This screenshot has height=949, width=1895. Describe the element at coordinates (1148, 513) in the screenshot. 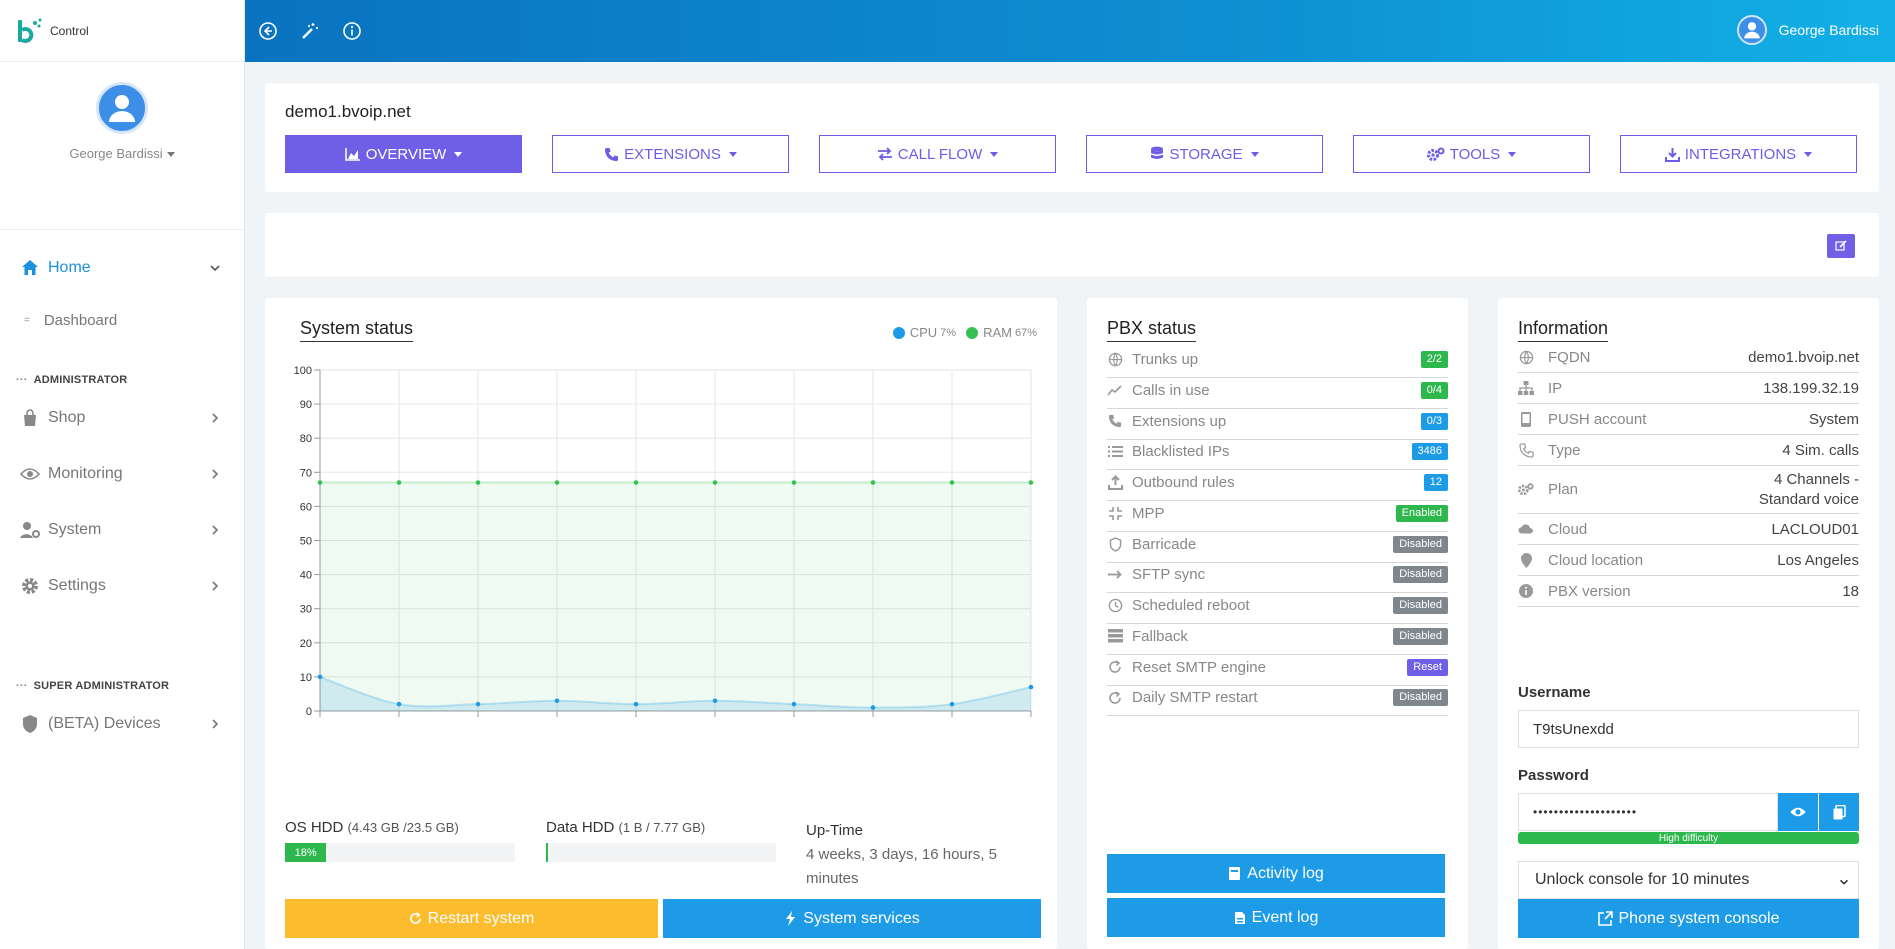

I see `pbx-status-label: MPP` at that location.